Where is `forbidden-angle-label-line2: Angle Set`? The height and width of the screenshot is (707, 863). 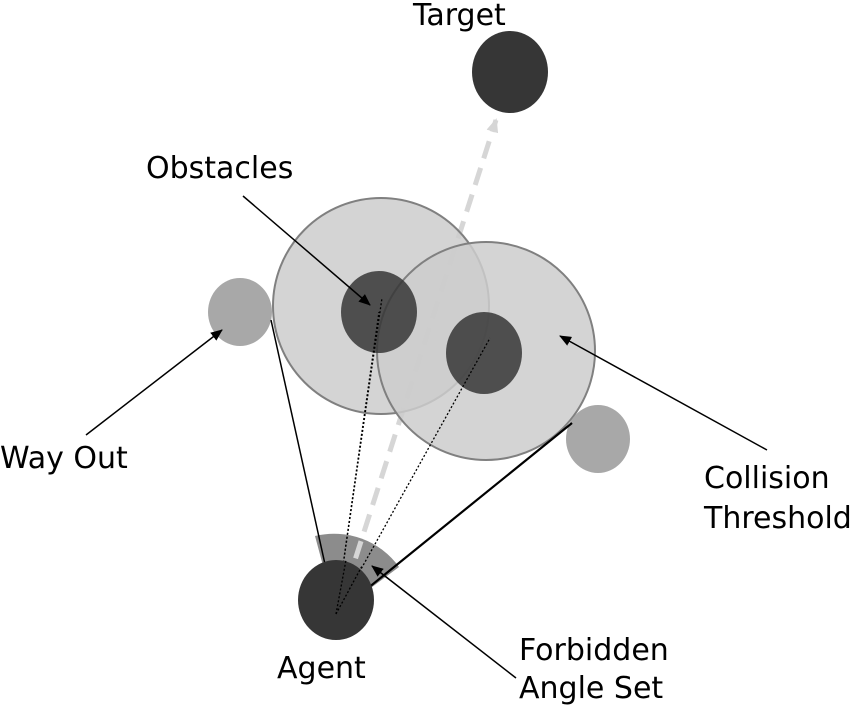
forbidden-angle-label-line2: Angle Set is located at coordinates (591, 688).